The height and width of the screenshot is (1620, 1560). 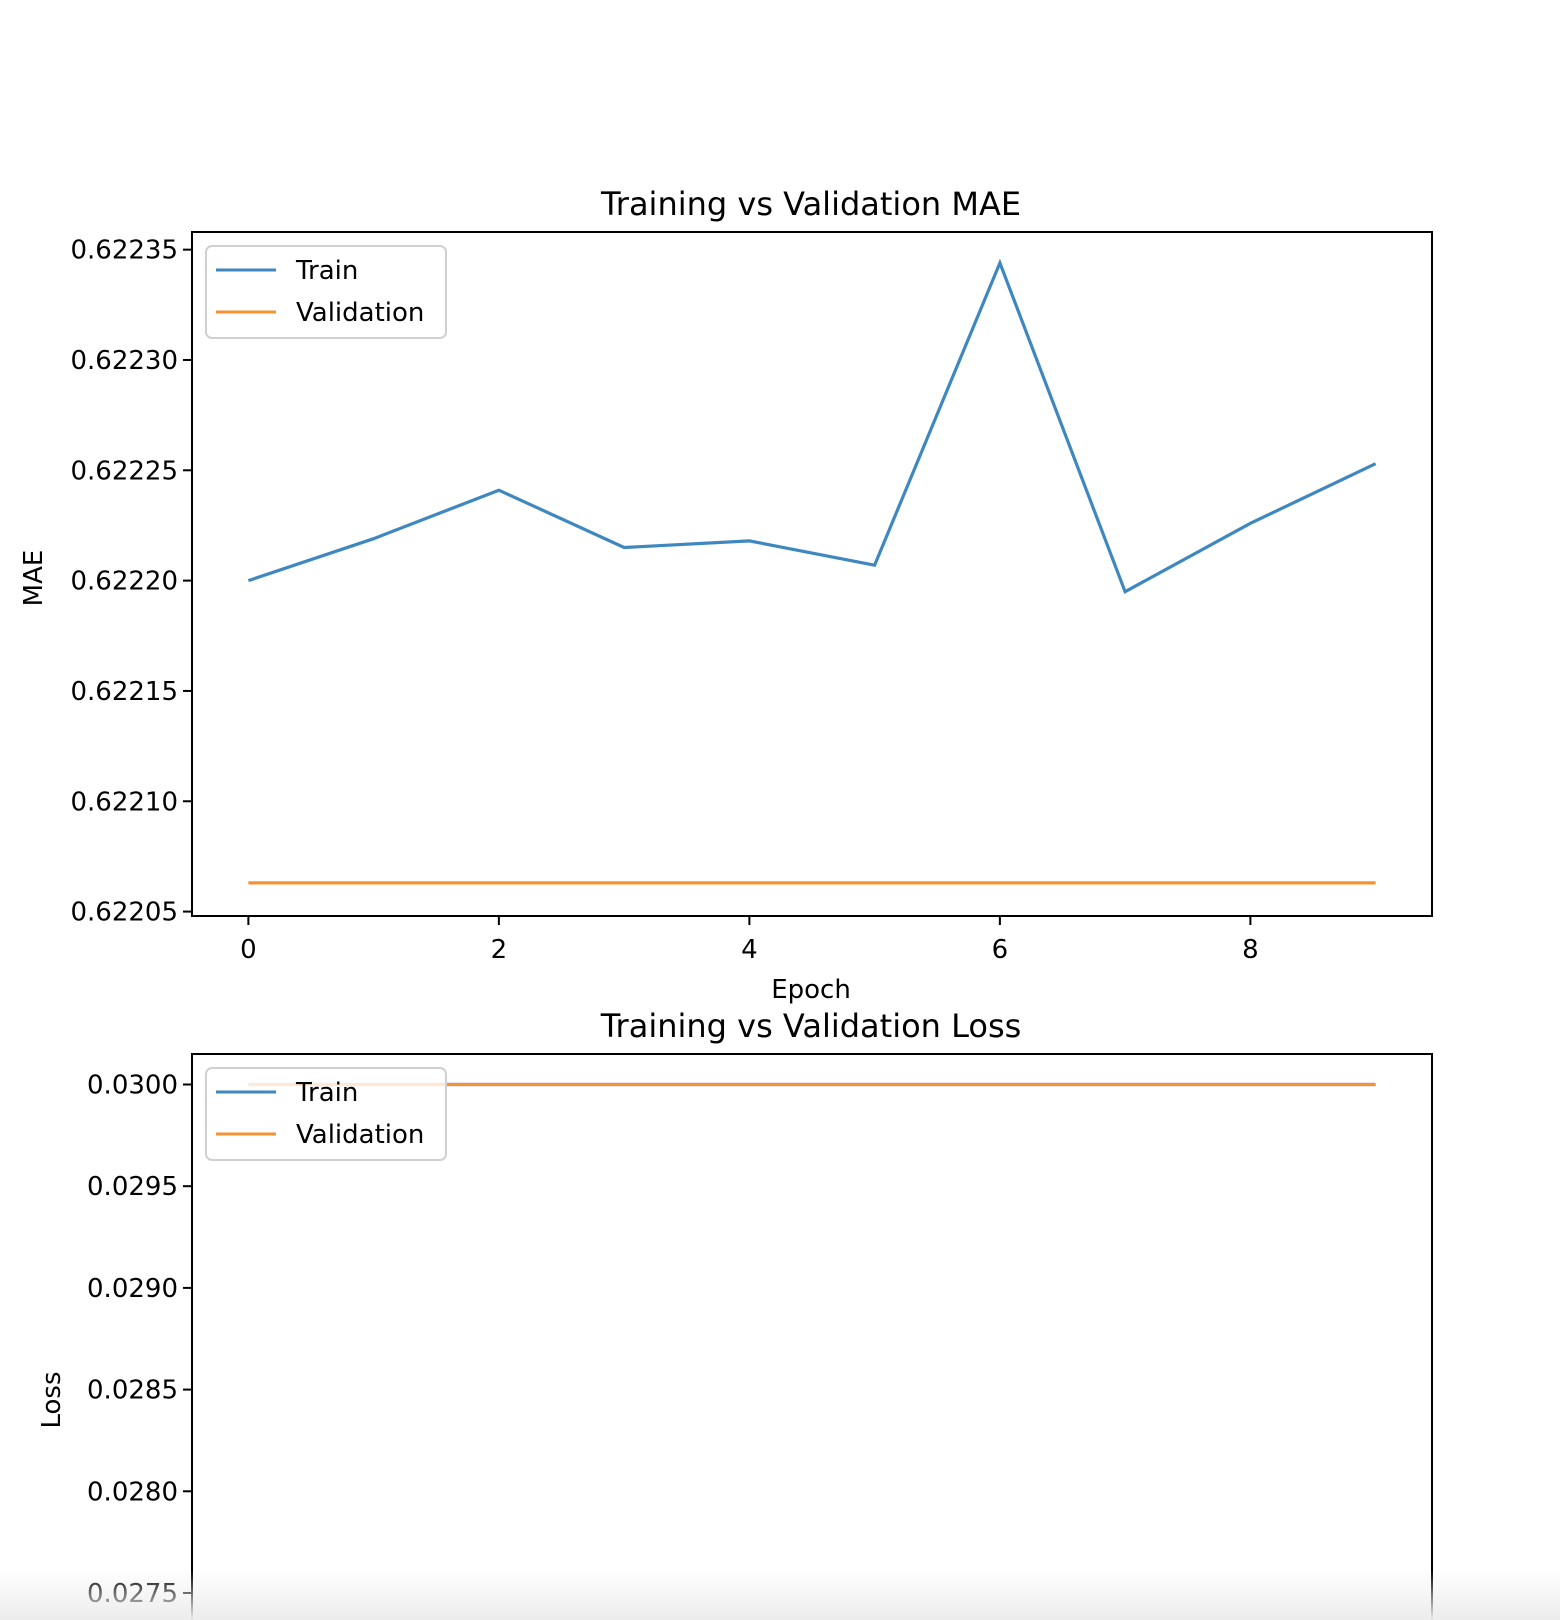 What do you see at coordinates (124, 692) in the screenshot?
I see `mae-y-tick-label: 0.62215` at bounding box center [124, 692].